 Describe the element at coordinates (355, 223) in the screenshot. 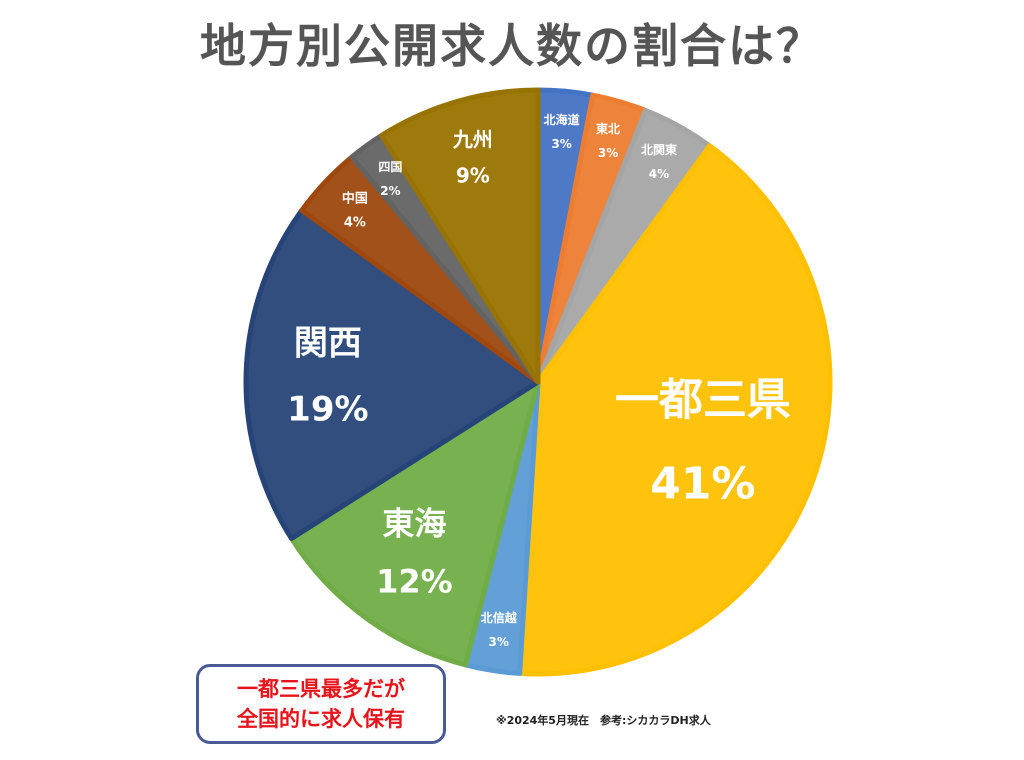

I see `slice-value-7: 4%` at that location.